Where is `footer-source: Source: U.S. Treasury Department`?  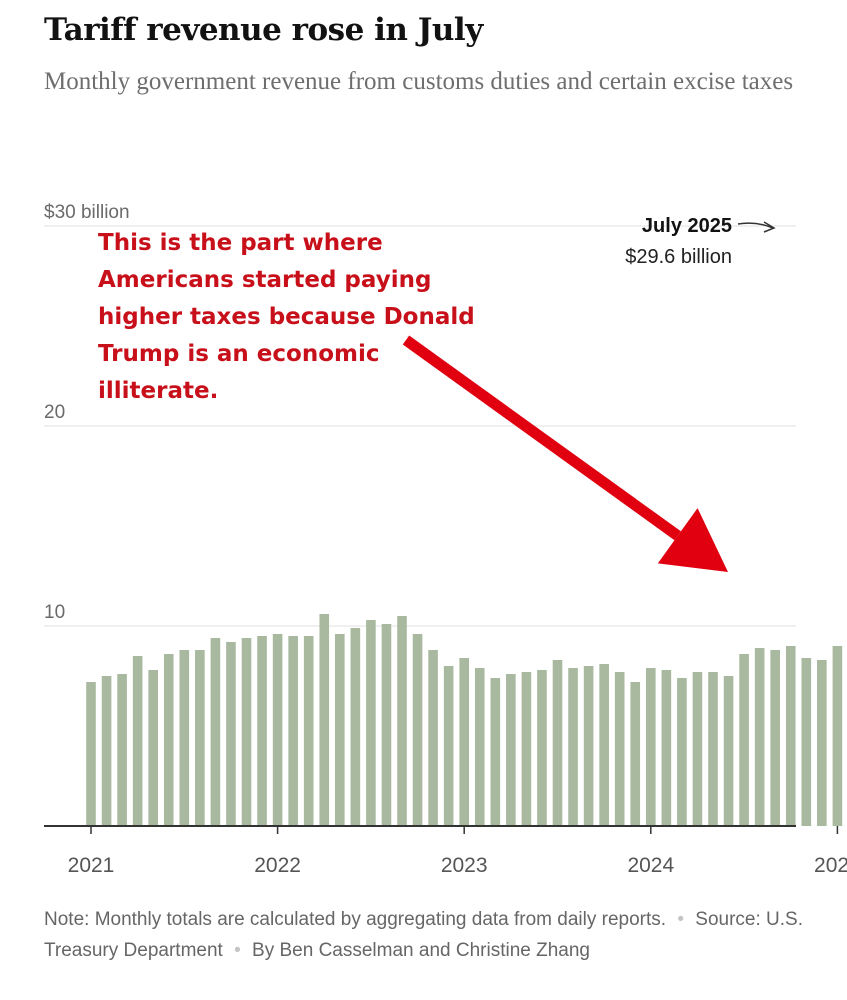 footer-source: Source: U.S. Treasury Department is located at coordinates (423, 935).